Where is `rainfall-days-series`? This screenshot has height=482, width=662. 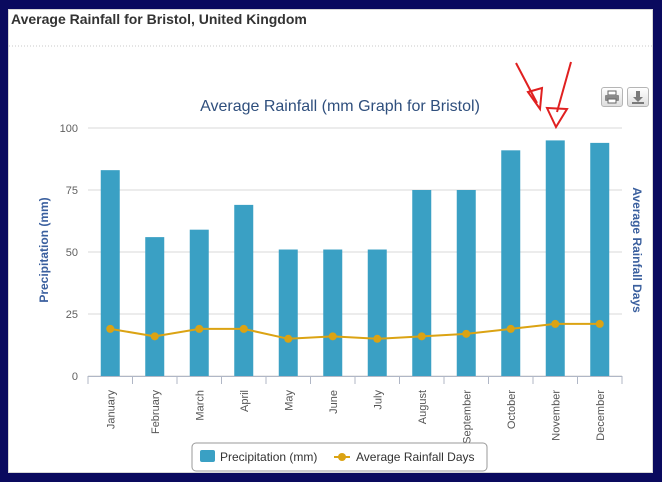
rainfall-days-series is located at coordinates (355, 331).